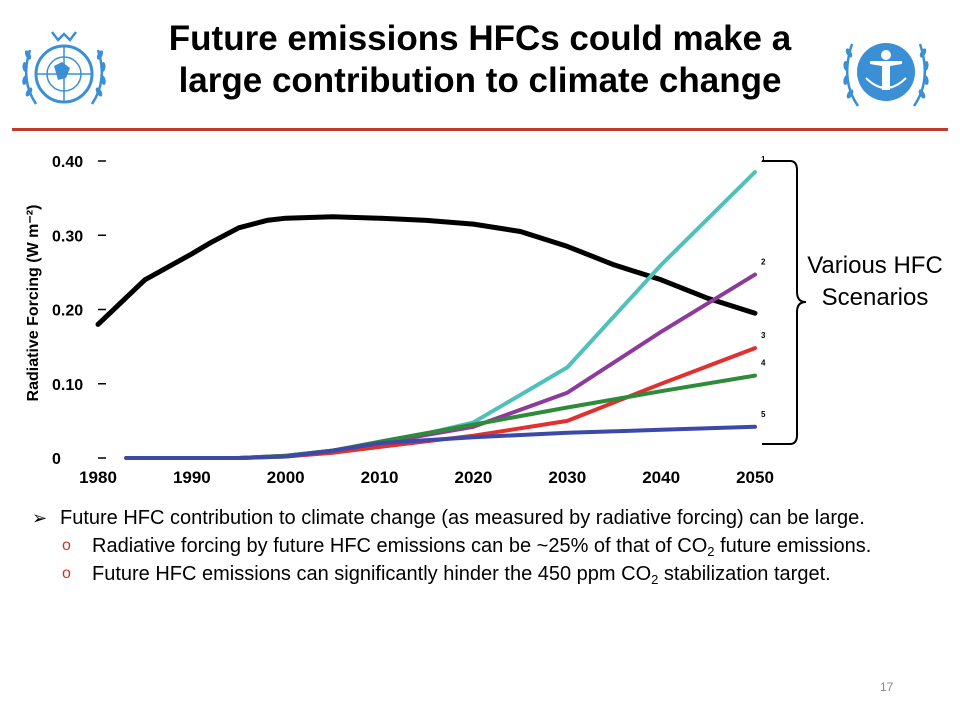  Describe the element at coordinates (98, 477) in the screenshot. I see `x-tick-label: 1980` at that location.